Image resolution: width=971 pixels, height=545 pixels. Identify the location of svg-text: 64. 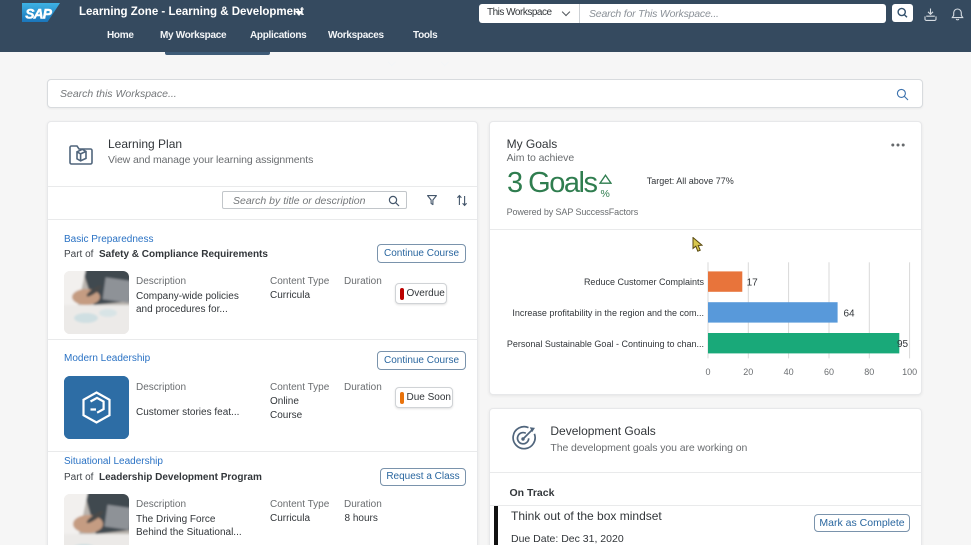
(850, 313).